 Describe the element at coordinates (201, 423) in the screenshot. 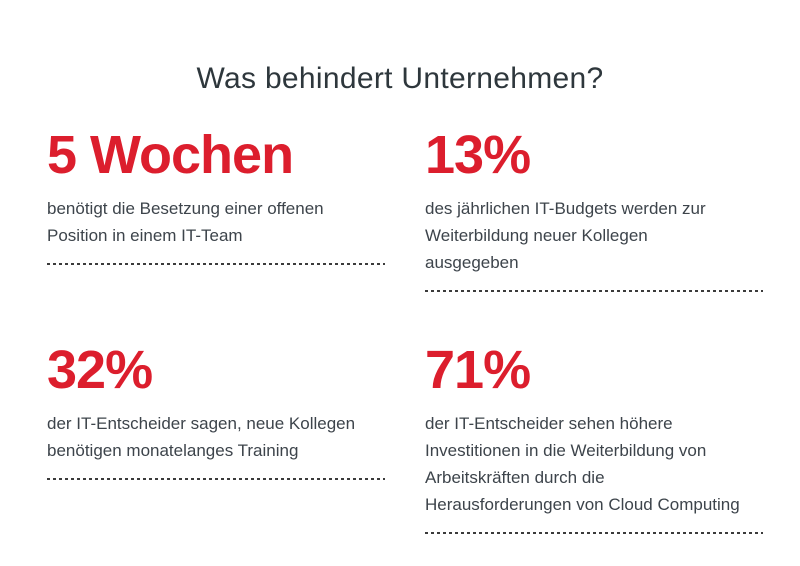

I see `stat-description-line: der IT-Entscheider sagen, neue Kollegen` at that location.